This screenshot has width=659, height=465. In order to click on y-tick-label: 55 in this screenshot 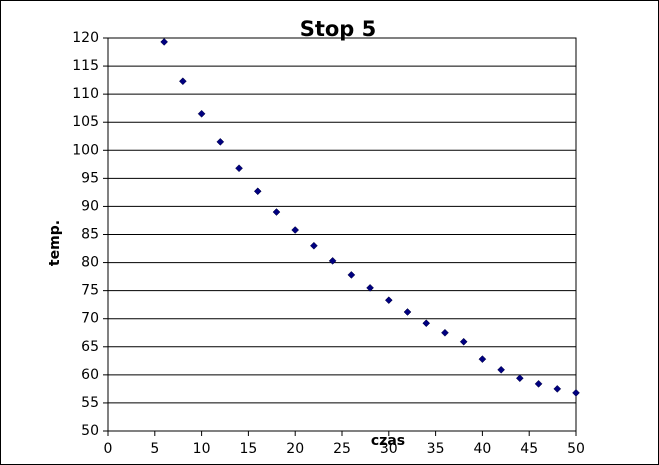, I will do `click(90, 403)`.